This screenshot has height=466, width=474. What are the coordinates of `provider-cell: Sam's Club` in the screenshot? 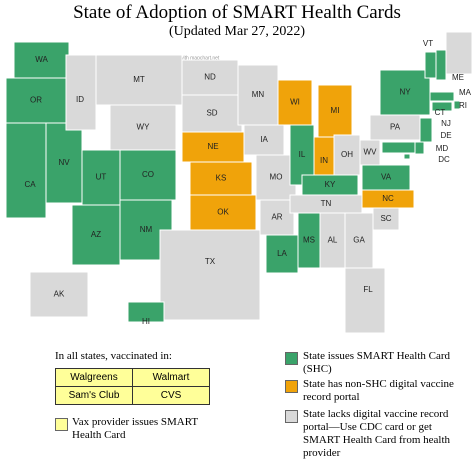 It's located at (94, 395).